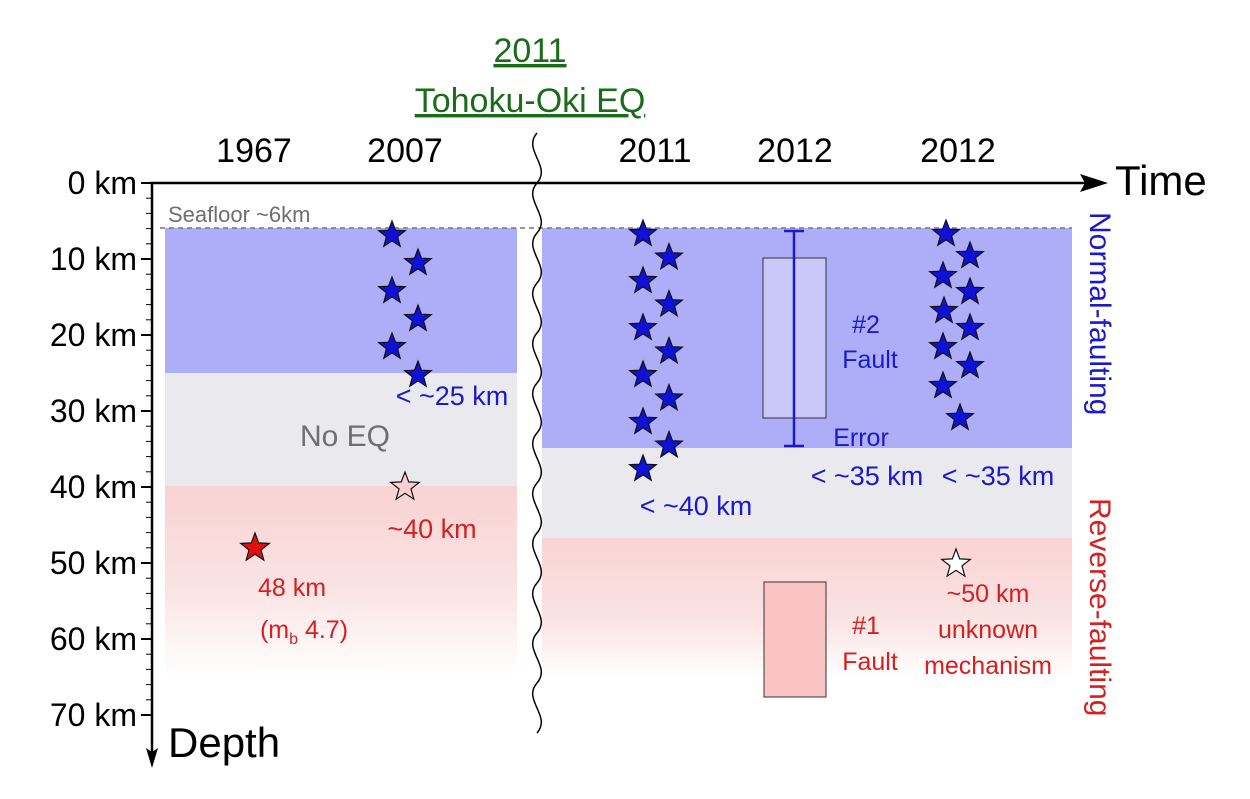 The image size is (1250, 799). Describe the element at coordinates (1094, 183) in the screenshot. I see `time-axis-arrow` at that location.